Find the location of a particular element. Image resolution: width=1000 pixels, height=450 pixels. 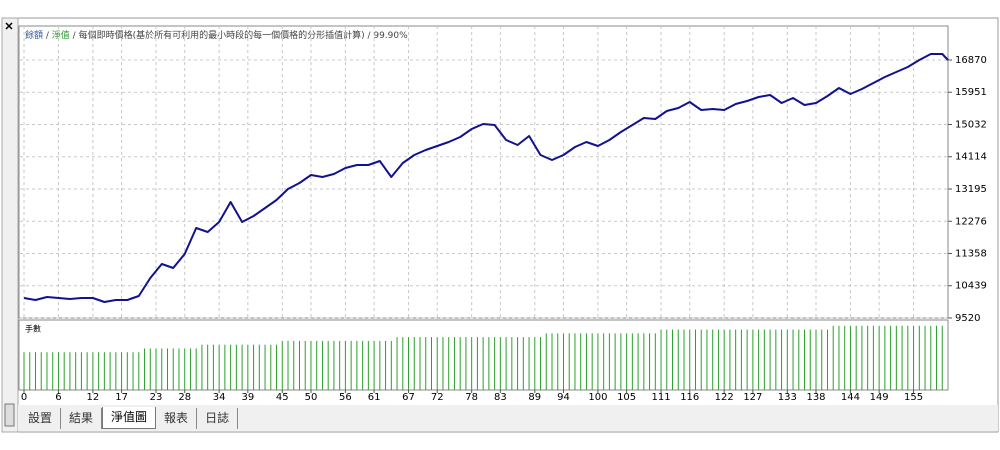

x-tick-label: 127 is located at coordinates (752, 397).